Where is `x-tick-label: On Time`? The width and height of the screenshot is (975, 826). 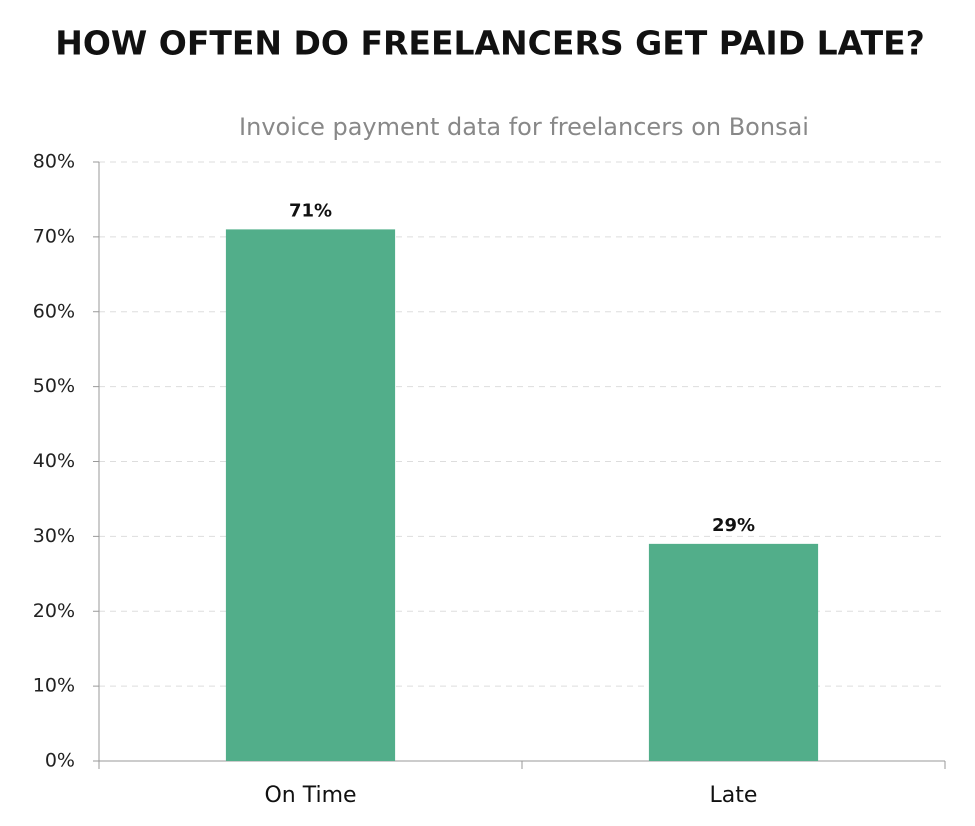
x-tick-label: On Time is located at coordinates (310, 795).